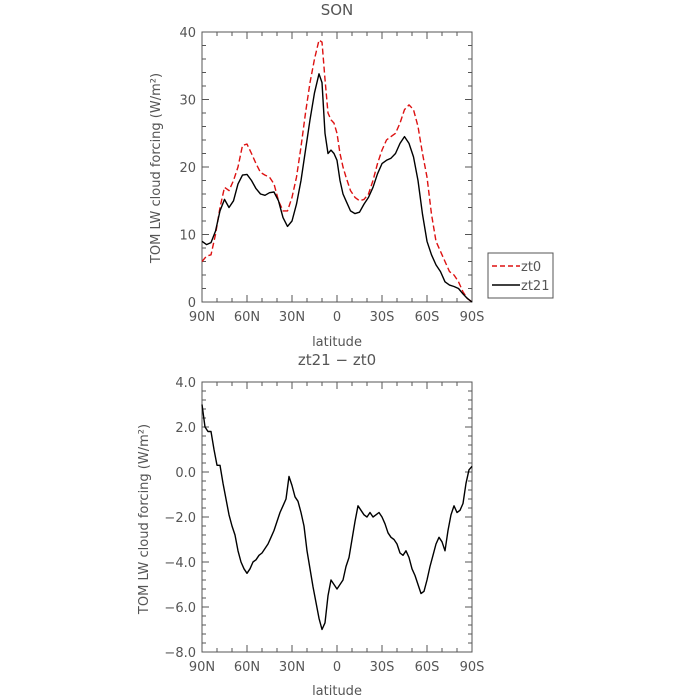 The height and width of the screenshot is (700, 700). Describe the element at coordinates (180, 563) in the screenshot. I see `bottom-chart-y-tick-label: −4.0` at that location.